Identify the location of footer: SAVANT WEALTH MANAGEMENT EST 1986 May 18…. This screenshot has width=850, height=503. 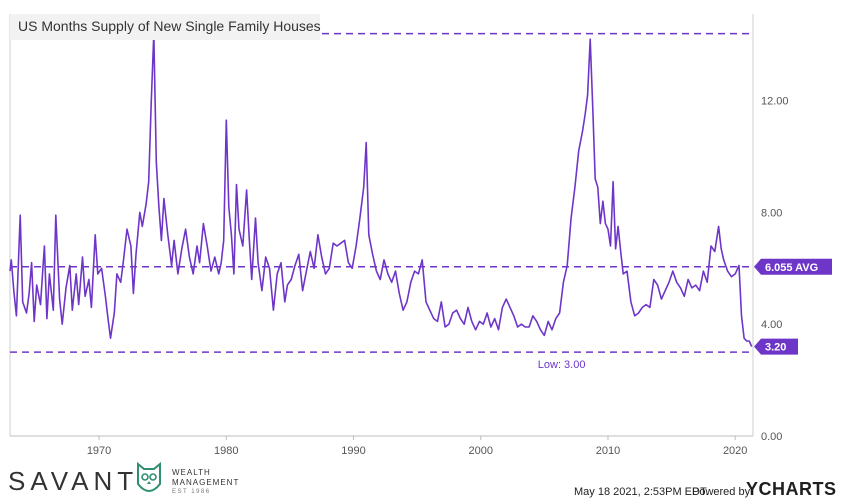
(425, 479).